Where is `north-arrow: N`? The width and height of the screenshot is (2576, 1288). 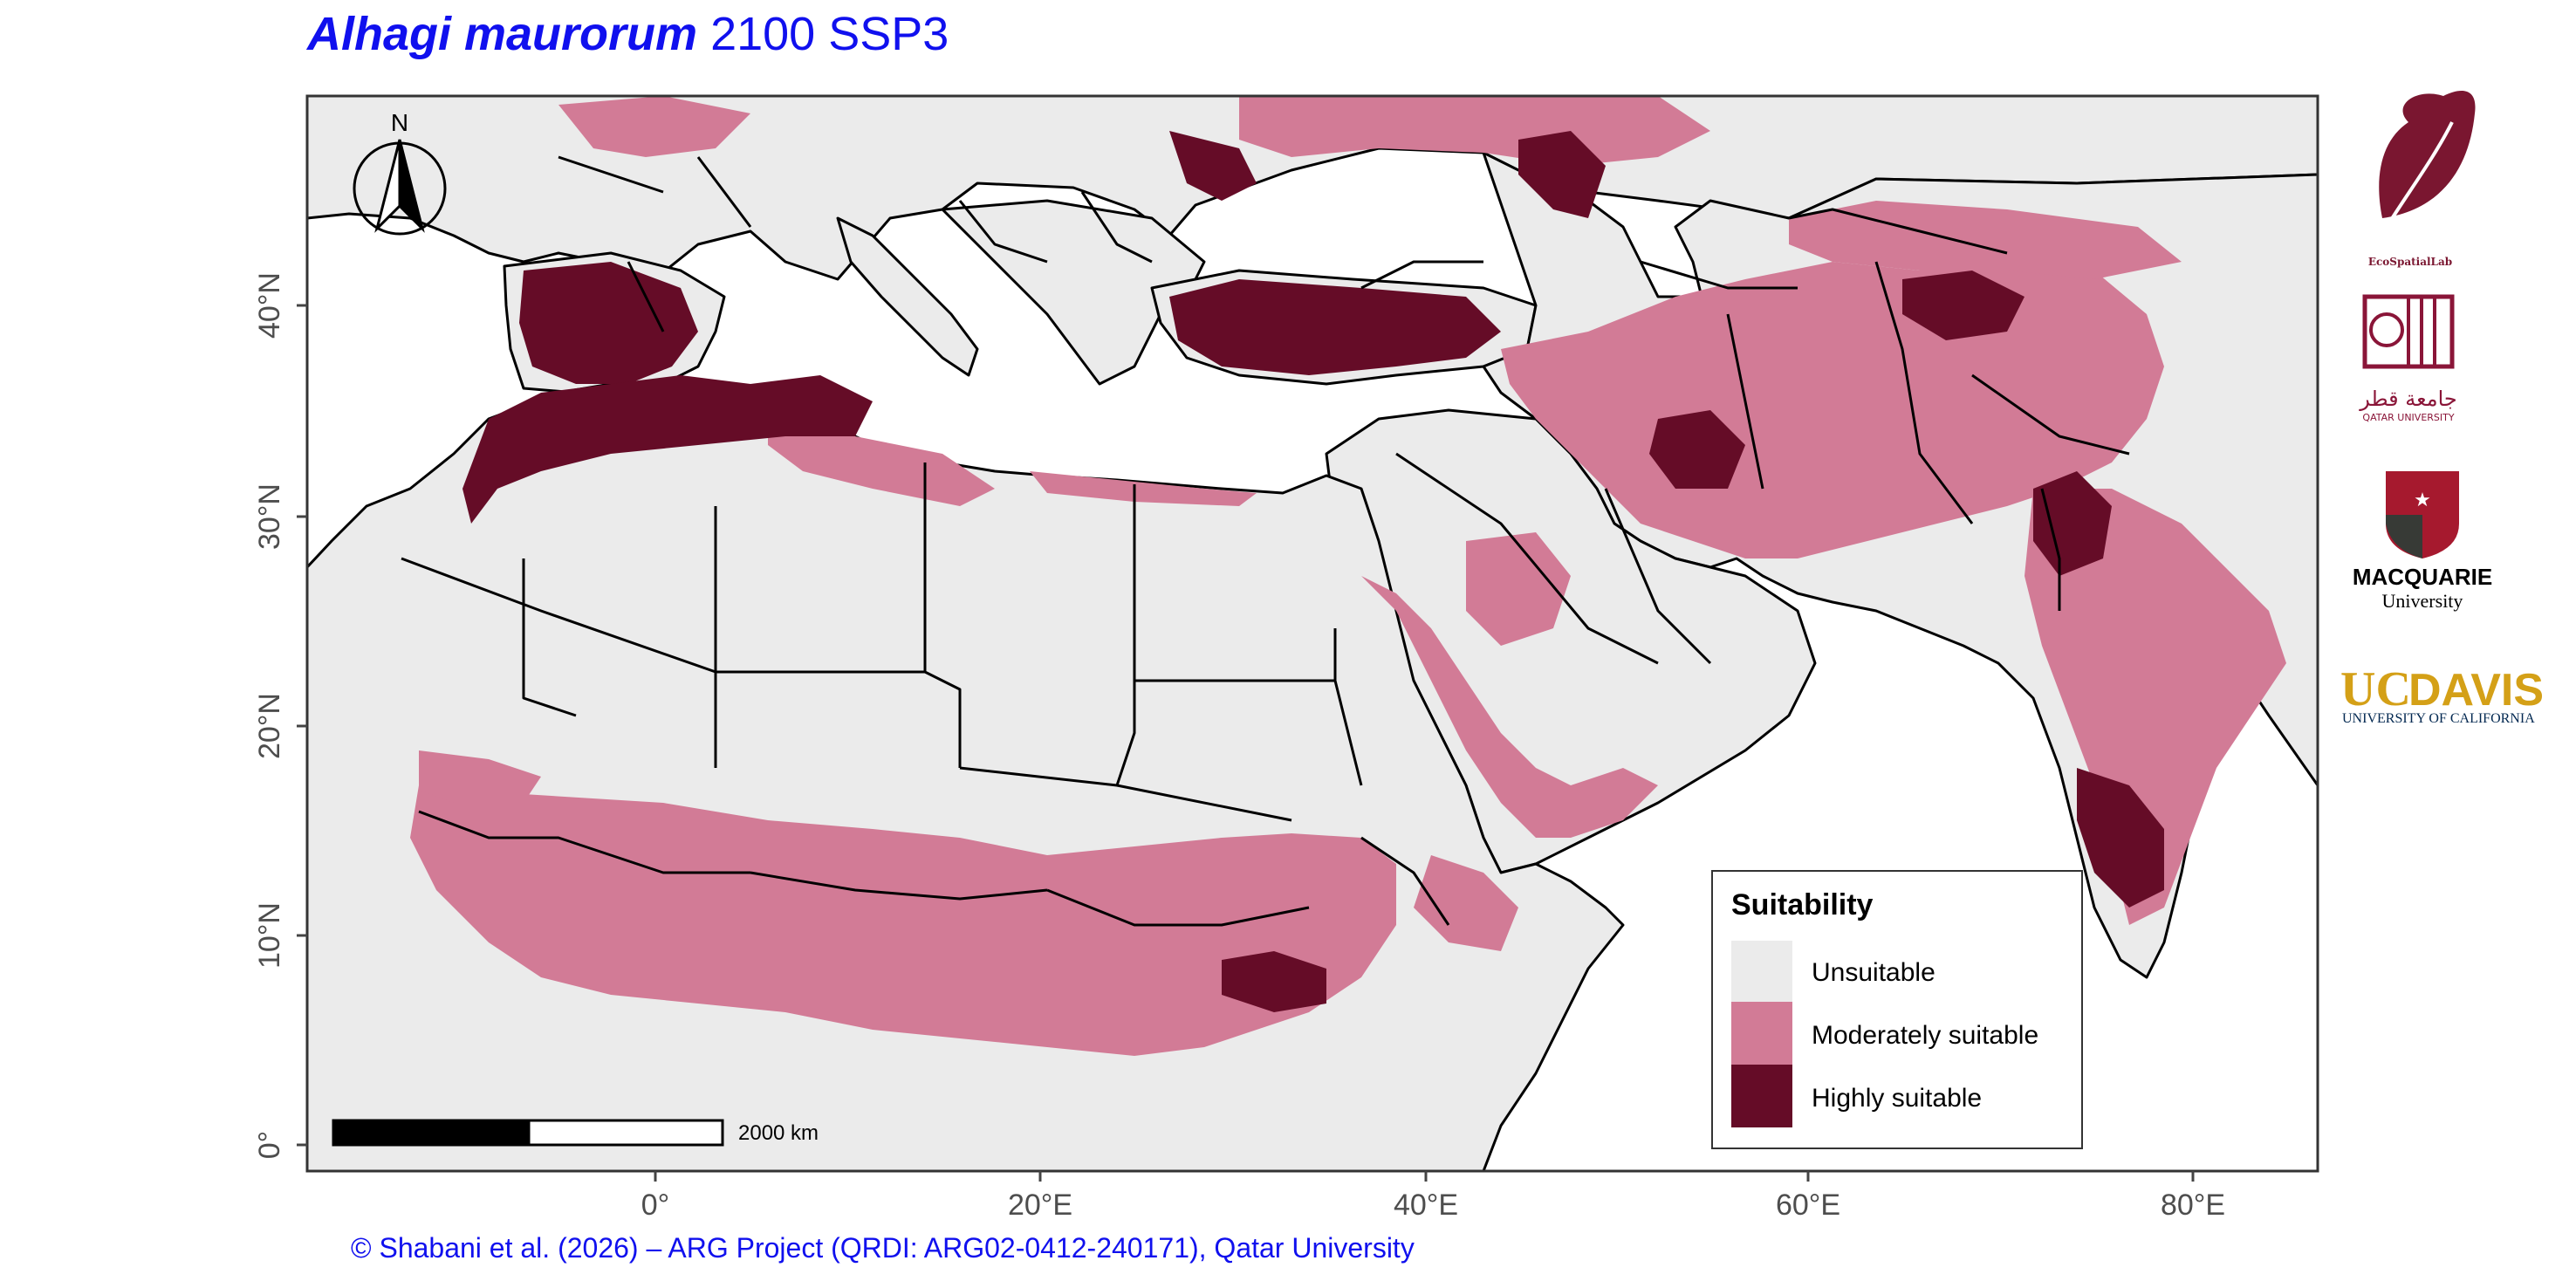
north-arrow: N is located at coordinates (400, 172).